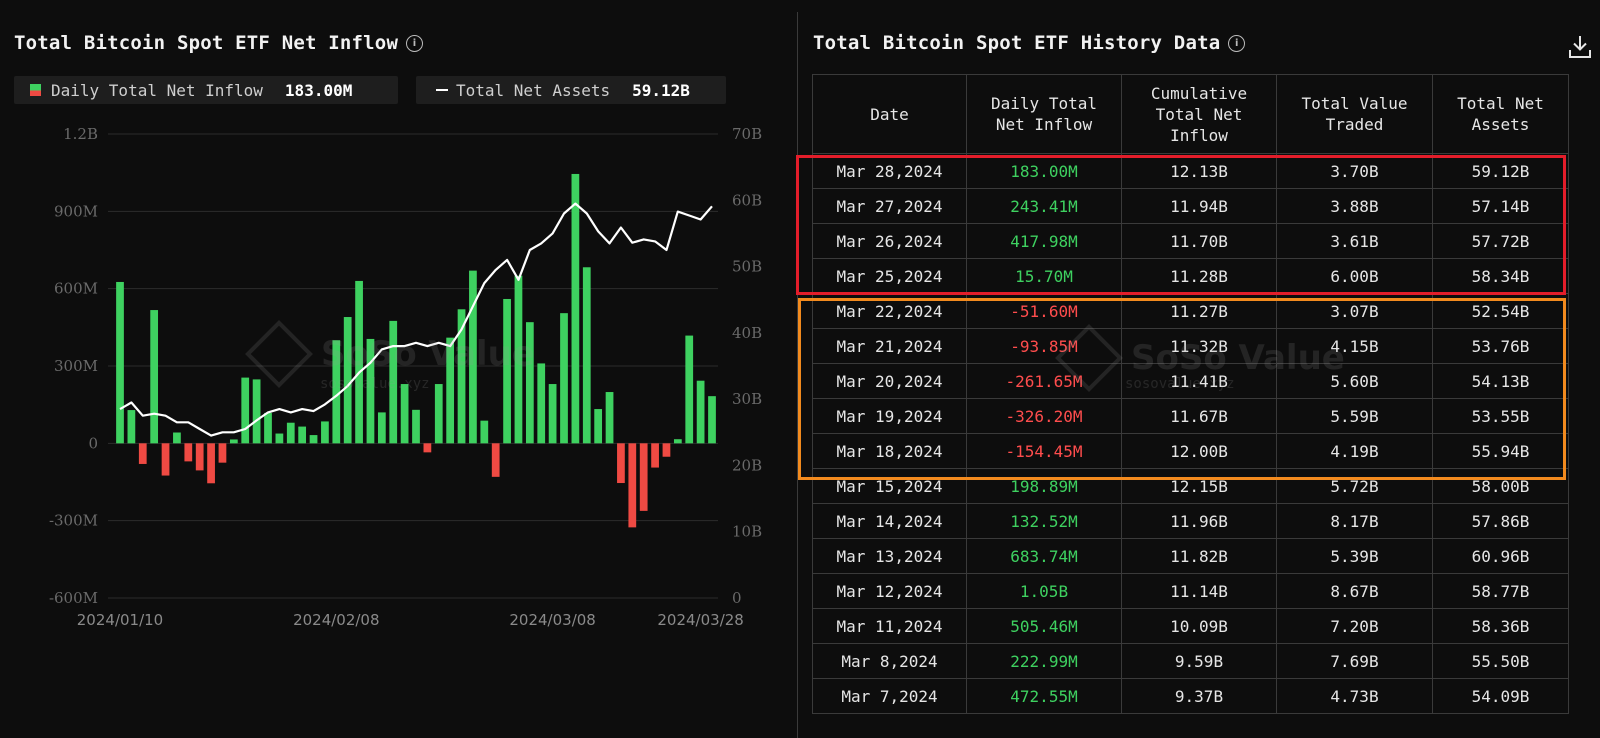 The width and height of the screenshot is (1600, 738). I want to click on column-header: Total Value Traded, so click(1354, 114).